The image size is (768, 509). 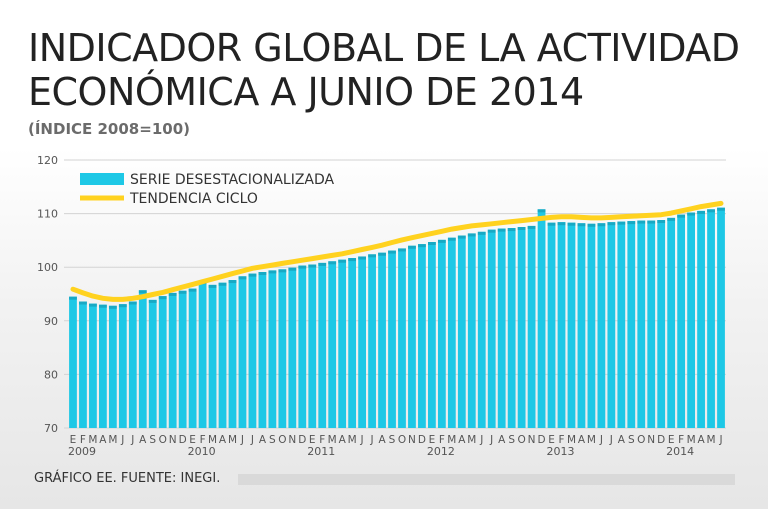 What do you see at coordinates (207, 189) in the screenshot?
I see `legend: SERIE DESESTACIONALIZADA TENDENCIA CICLO` at bounding box center [207, 189].